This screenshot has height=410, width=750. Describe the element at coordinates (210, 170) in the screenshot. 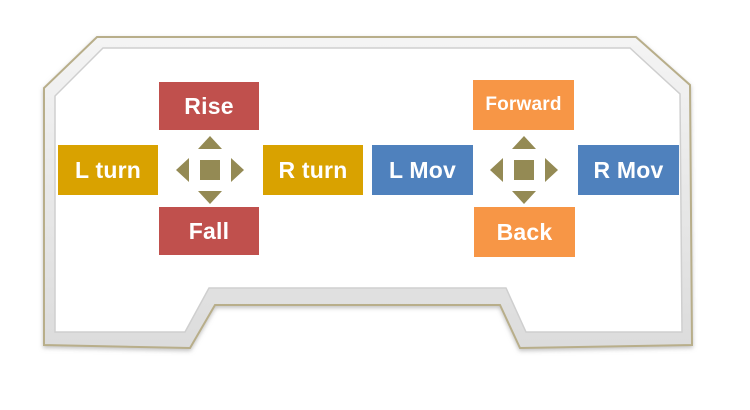

I see `left-four-way-arrow-icon` at that location.